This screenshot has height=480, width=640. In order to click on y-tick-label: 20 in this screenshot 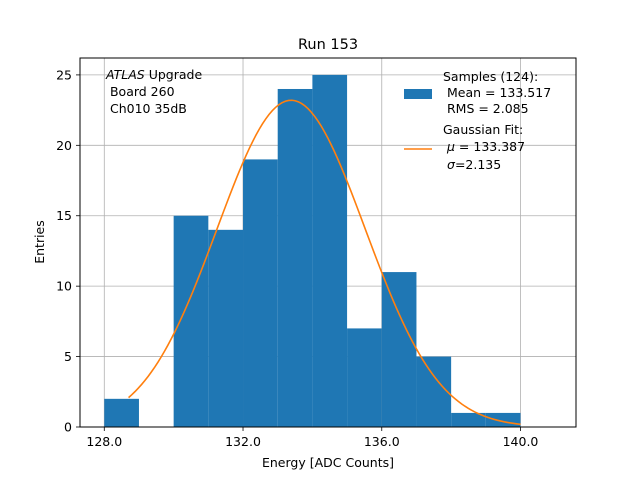, I will do `click(64, 145)`.